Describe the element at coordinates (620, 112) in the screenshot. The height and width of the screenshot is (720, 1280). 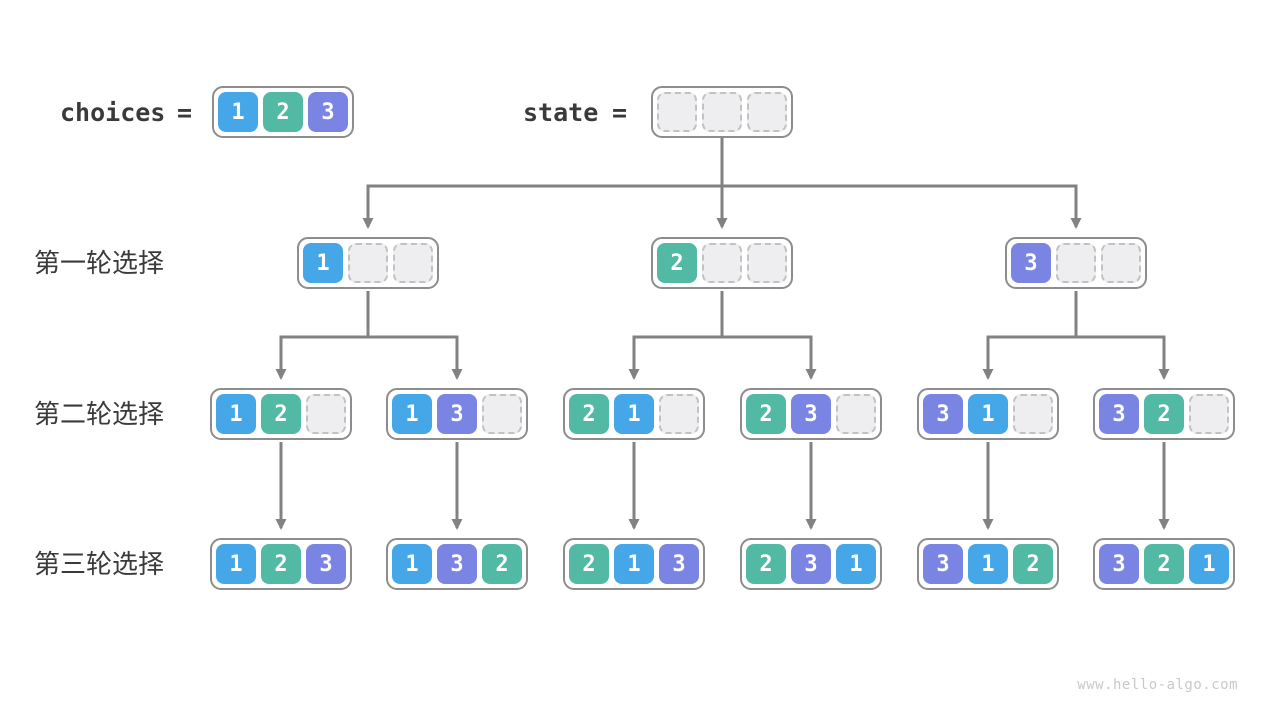
I see `state-equals-sign: =` at that location.